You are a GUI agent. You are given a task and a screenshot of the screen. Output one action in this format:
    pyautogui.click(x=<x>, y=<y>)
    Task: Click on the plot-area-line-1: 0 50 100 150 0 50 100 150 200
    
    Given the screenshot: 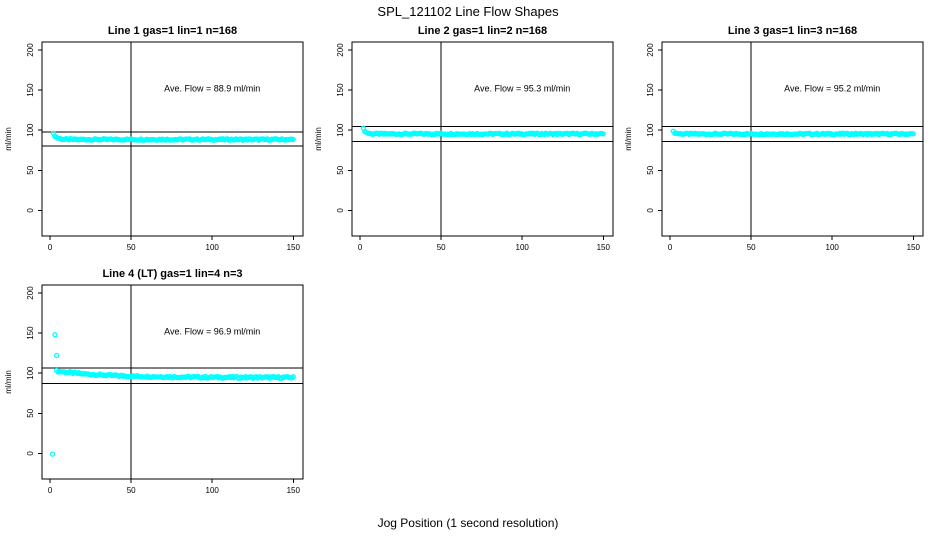 What is the action you would take?
    pyautogui.click(x=165, y=146)
    